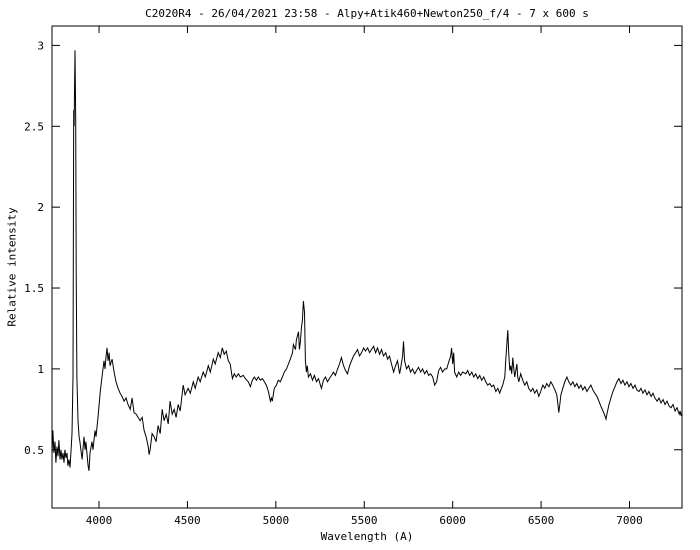 The image size is (700, 550). What do you see at coordinates (34, 126) in the screenshot?
I see `y-tick-label: 2.5` at bounding box center [34, 126].